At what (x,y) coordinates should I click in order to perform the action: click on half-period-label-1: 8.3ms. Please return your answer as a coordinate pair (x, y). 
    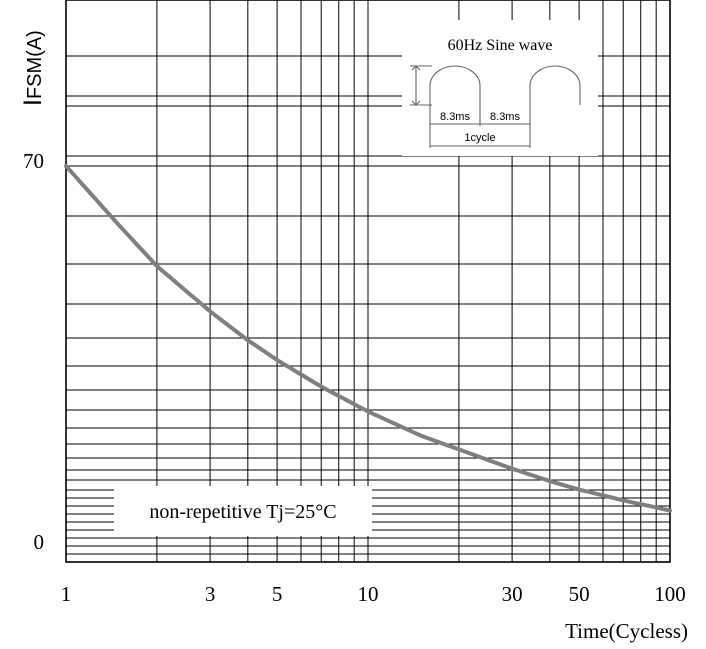
    Looking at the image, I should click on (455, 117).